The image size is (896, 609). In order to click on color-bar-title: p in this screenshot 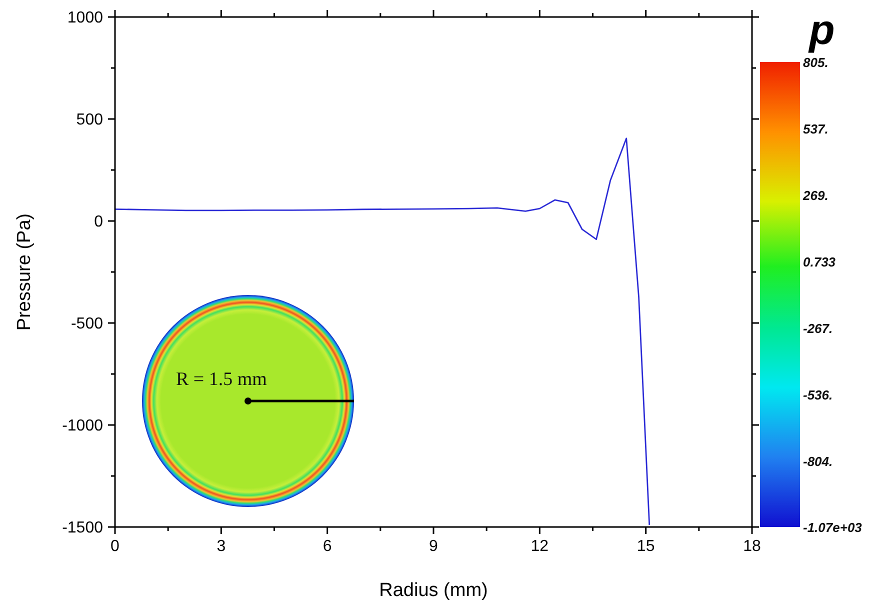, I will do `click(821, 29)`.